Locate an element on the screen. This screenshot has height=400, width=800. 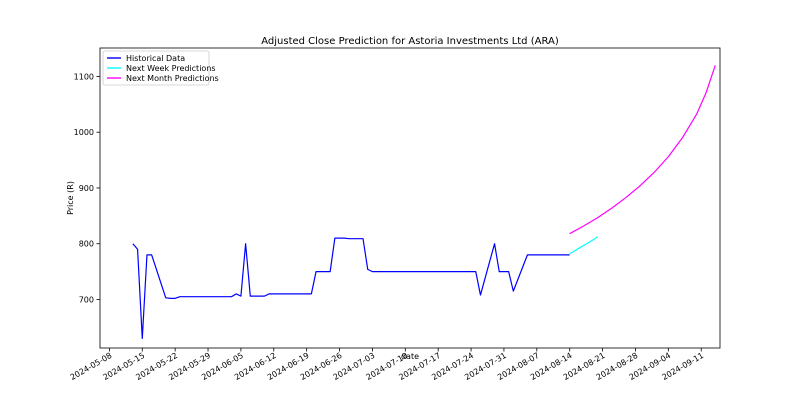
legend-entry-label: Historical Data is located at coordinates (155, 58).